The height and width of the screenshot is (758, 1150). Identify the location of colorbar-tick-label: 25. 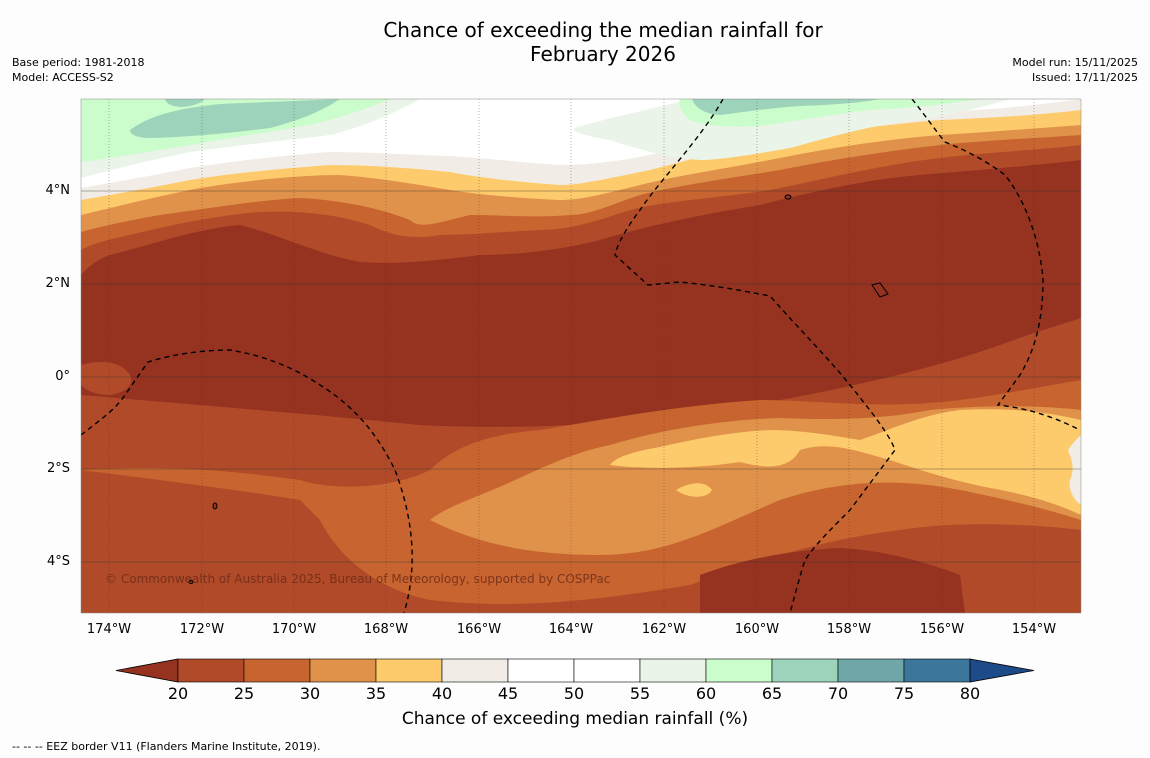
(244, 693).